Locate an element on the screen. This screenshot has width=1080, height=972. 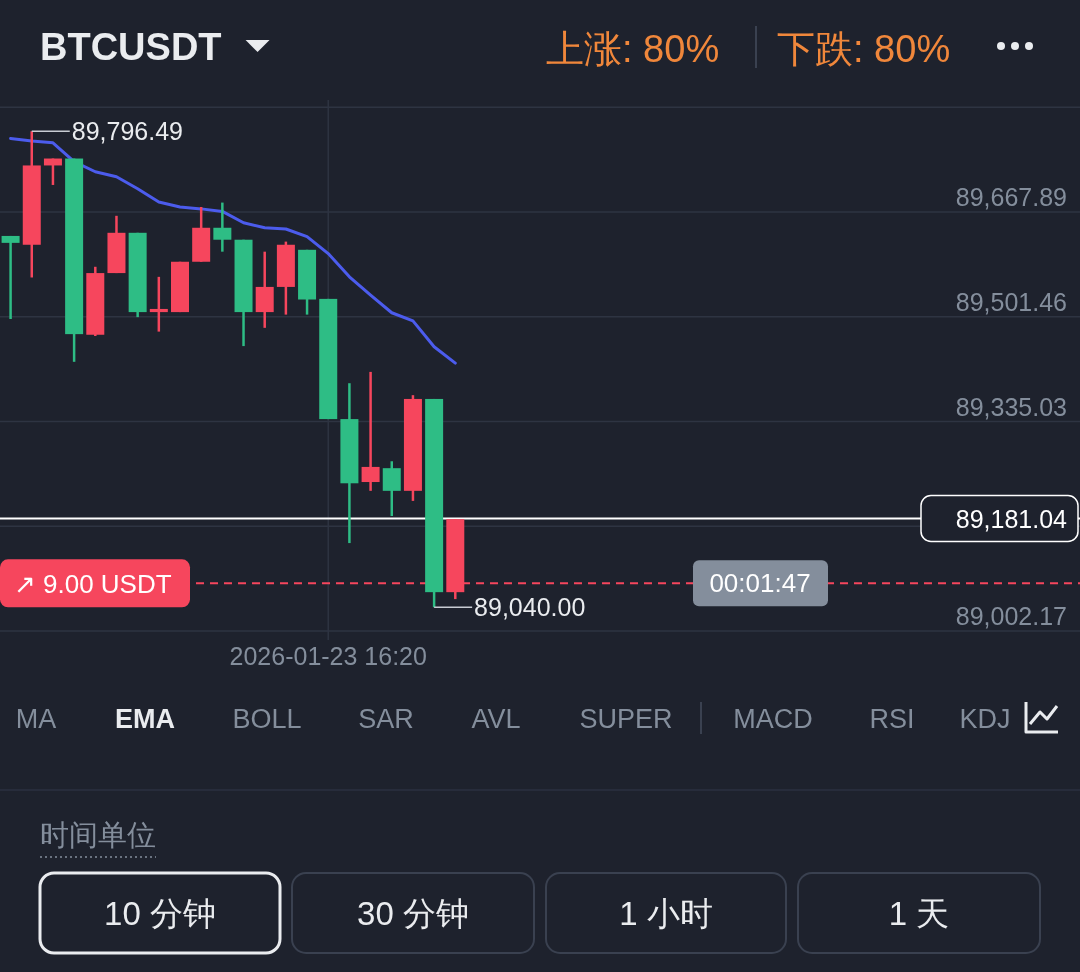
text: RSI is located at coordinates (892, 719).